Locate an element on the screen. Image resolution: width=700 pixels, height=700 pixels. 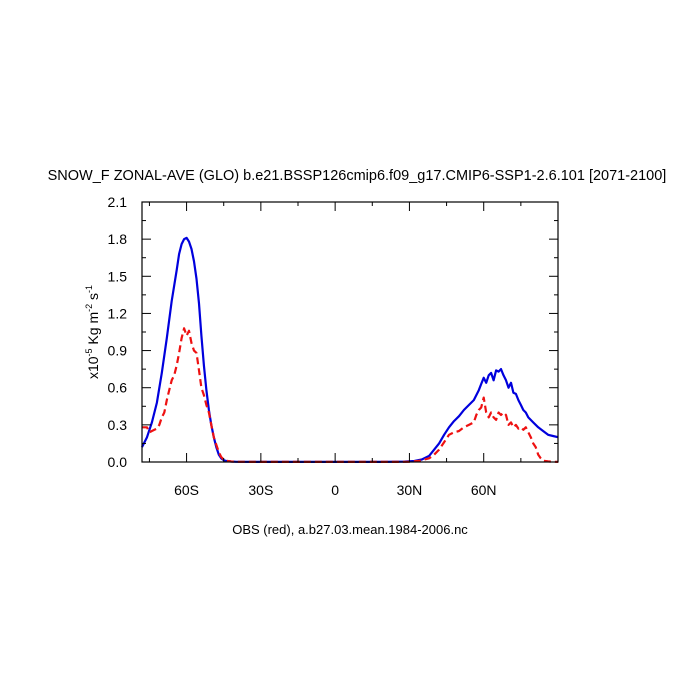
y-tick-label: 1.8 is located at coordinates (118, 239).